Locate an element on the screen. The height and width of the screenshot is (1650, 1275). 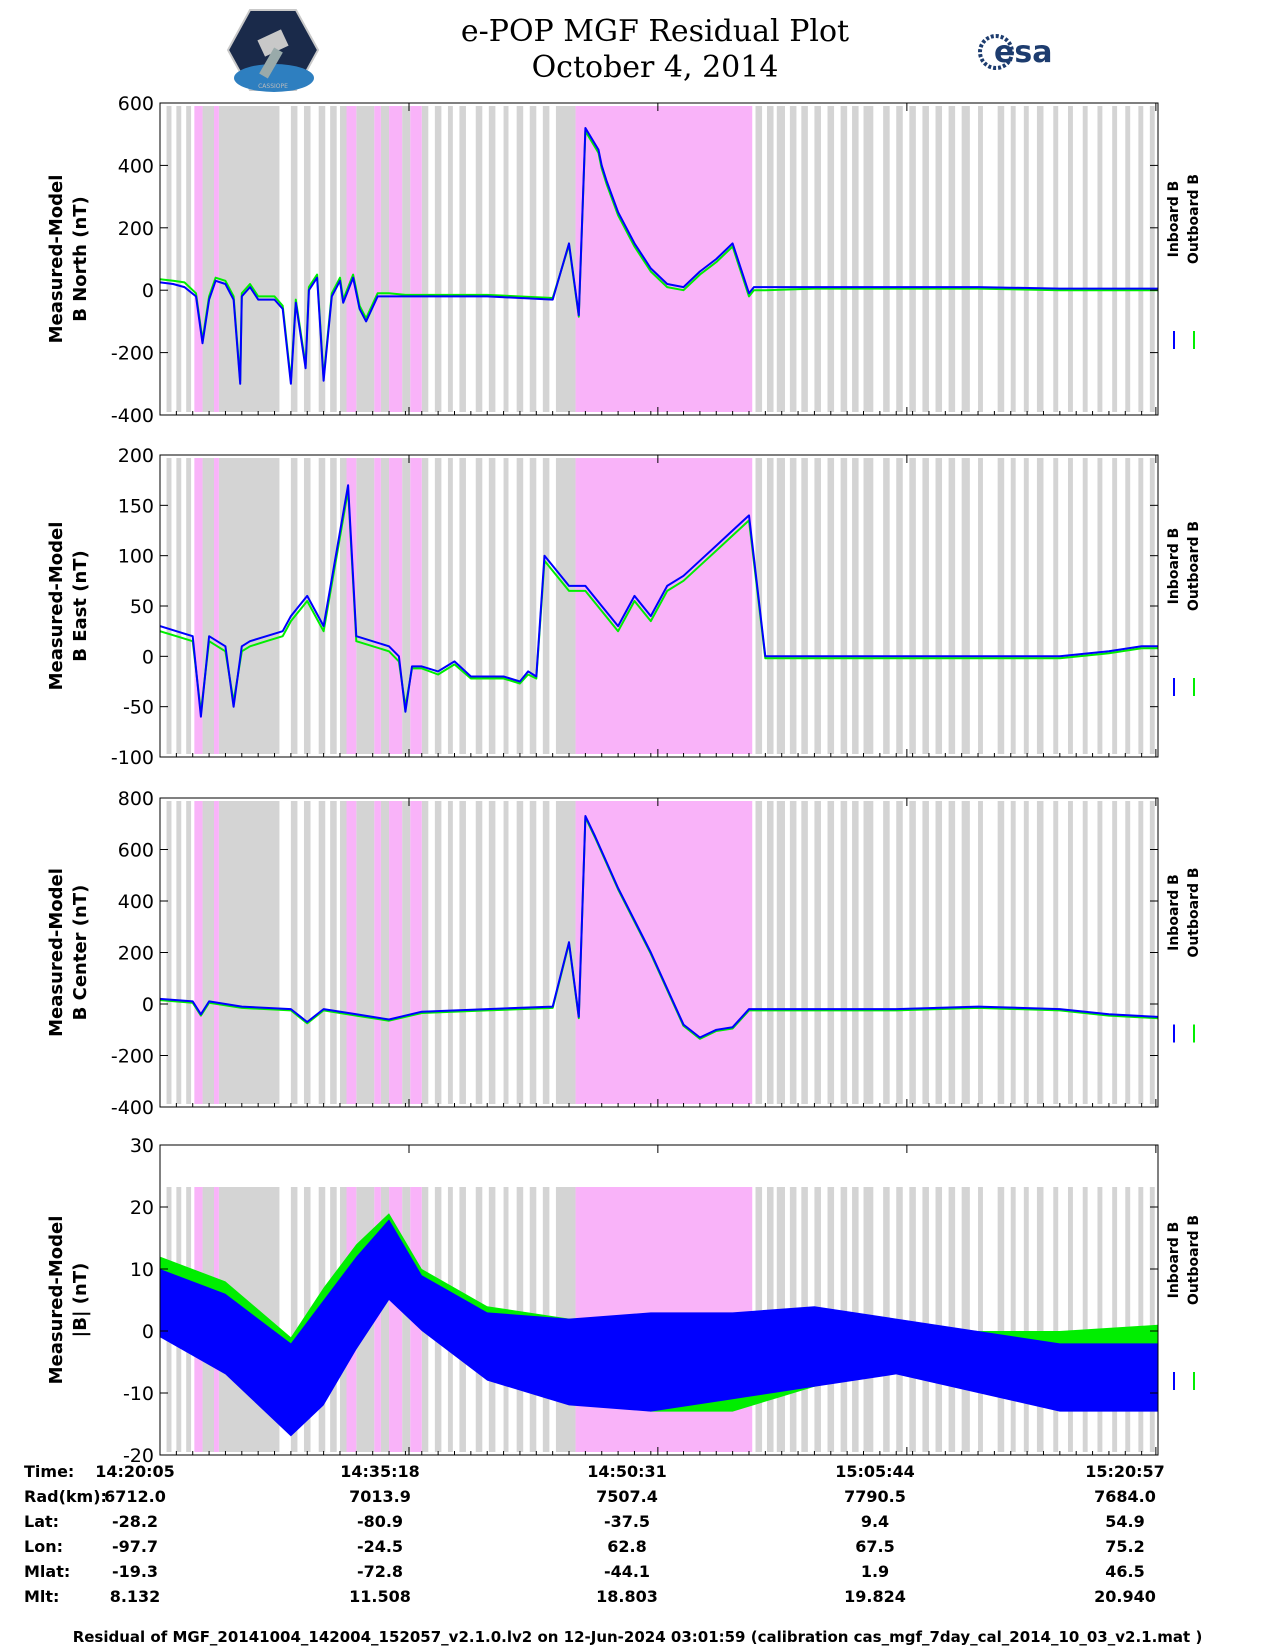
info-cell: 46.5 is located at coordinates (1125, 1571).